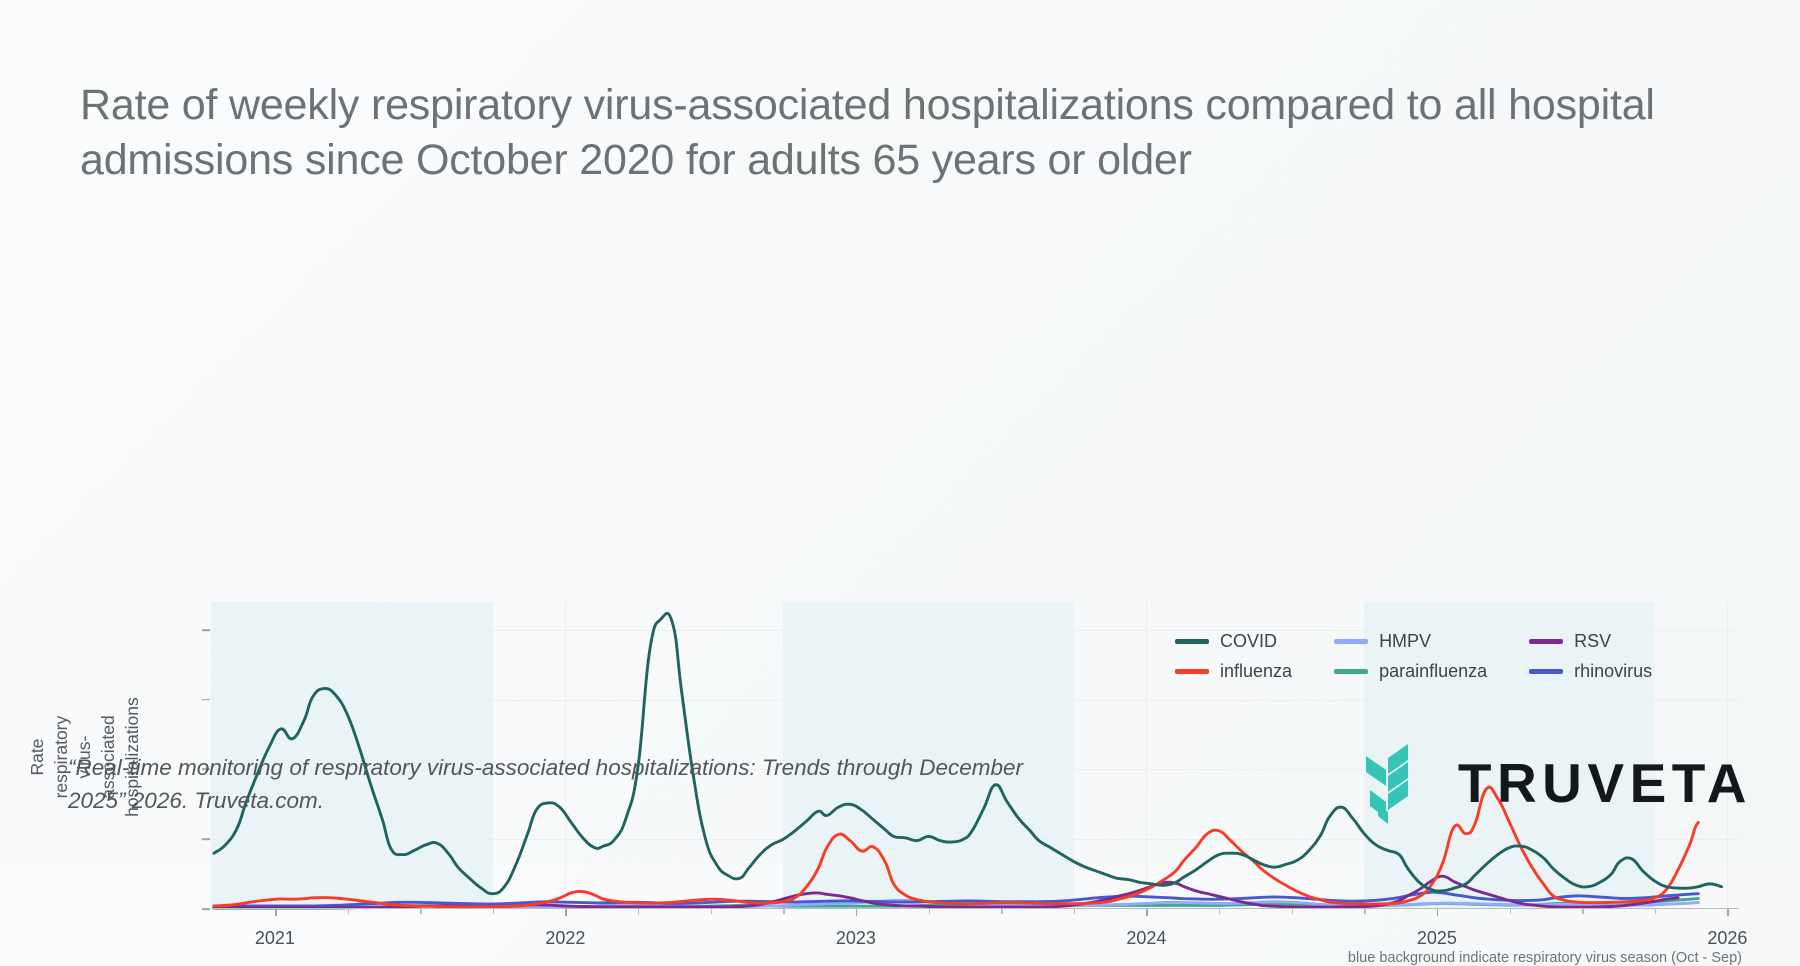  I want to click on x-tick-label: 2024, so click(1146, 938).